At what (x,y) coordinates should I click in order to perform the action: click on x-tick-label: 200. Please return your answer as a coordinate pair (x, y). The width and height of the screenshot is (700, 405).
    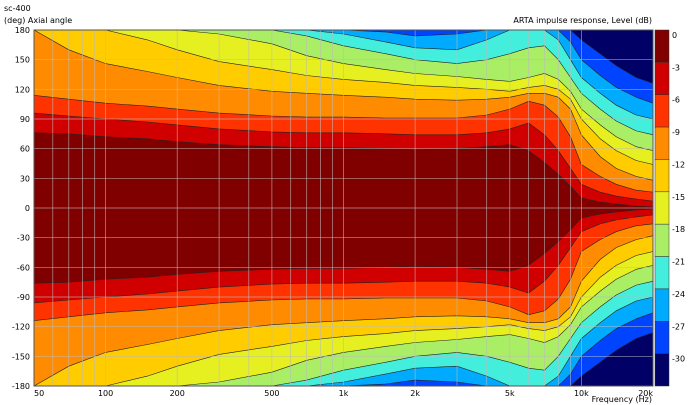
    Looking at the image, I should click on (177, 393).